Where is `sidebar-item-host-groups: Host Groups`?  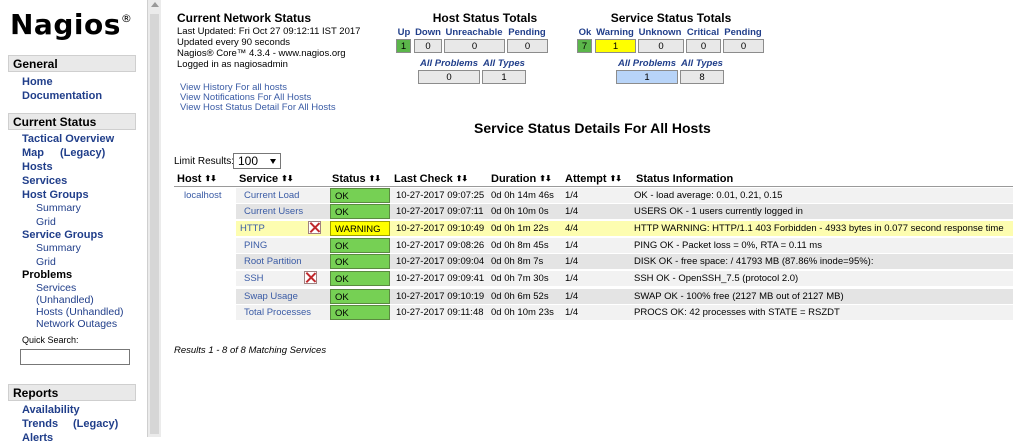 sidebar-item-host-groups: Host Groups is located at coordinates (55, 195).